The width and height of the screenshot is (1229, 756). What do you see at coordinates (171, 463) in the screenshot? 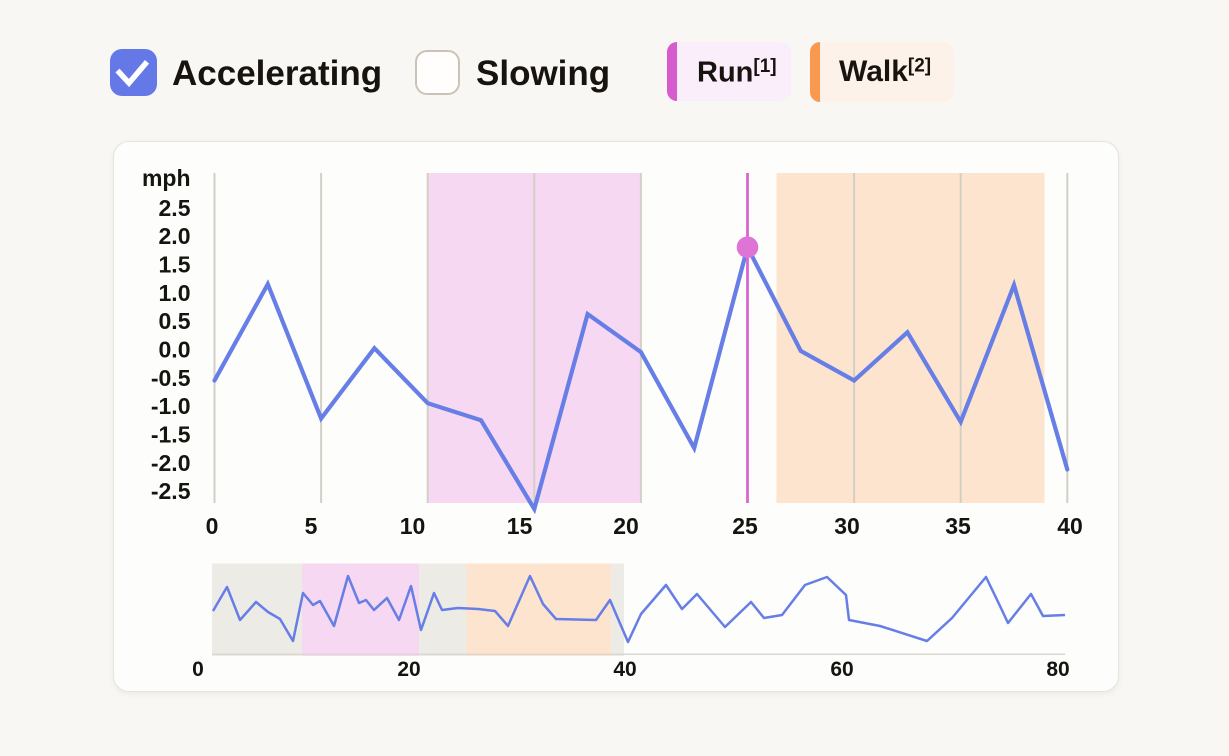
I see `svg-text: -2.0` at bounding box center [171, 463].